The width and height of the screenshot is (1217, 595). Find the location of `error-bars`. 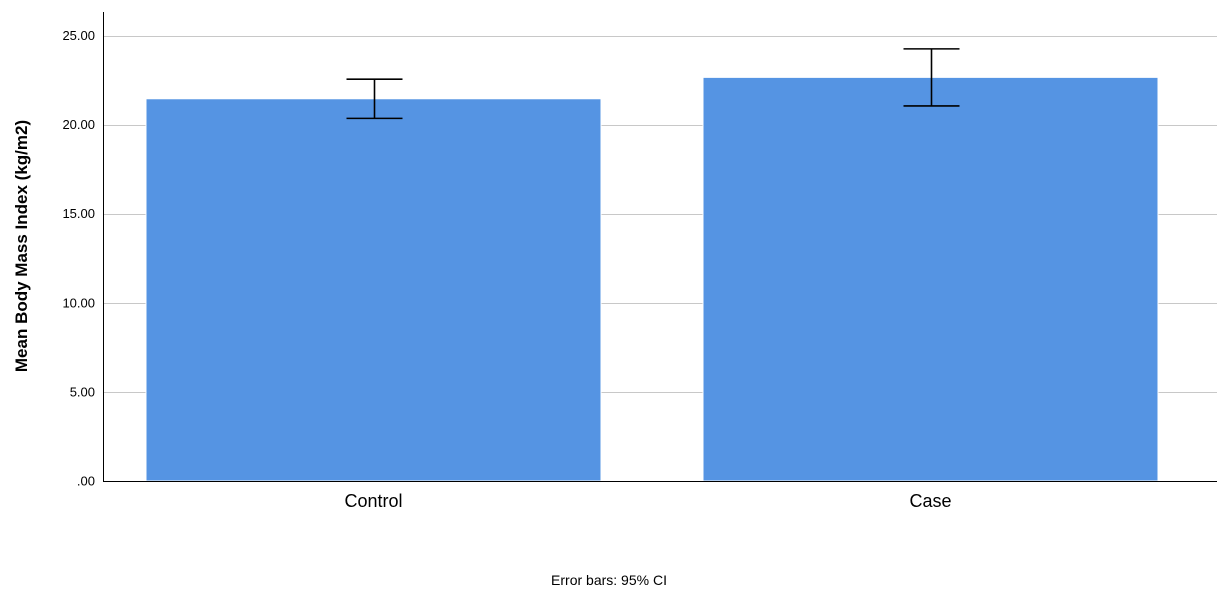

error-bars is located at coordinates (653, 84).